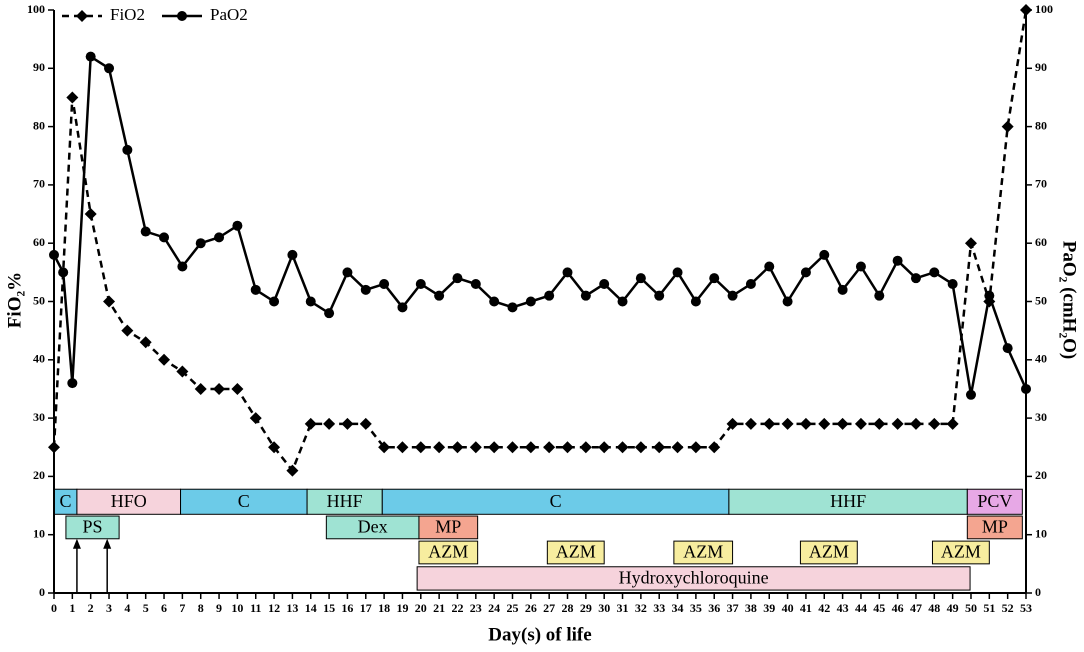 The width and height of the screenshot is (1084, 652). Describe the element at coordinates (54, 608) in the screenshot. I see `x-tick-label: 0` at that location.